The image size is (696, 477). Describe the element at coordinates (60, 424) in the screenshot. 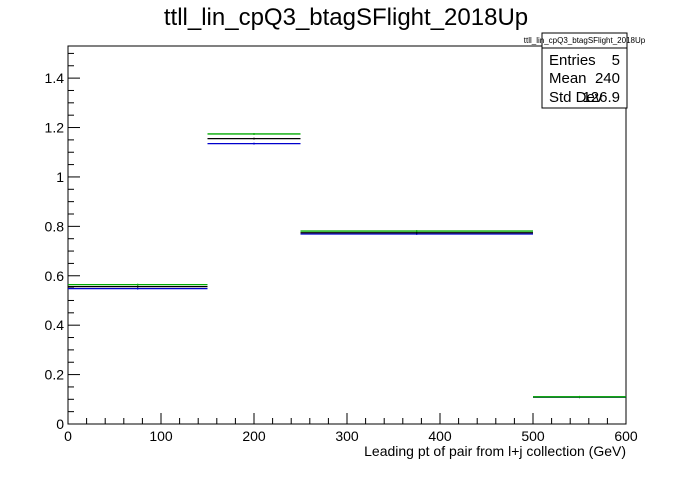

I see `y-tick-label: 0` at that location.